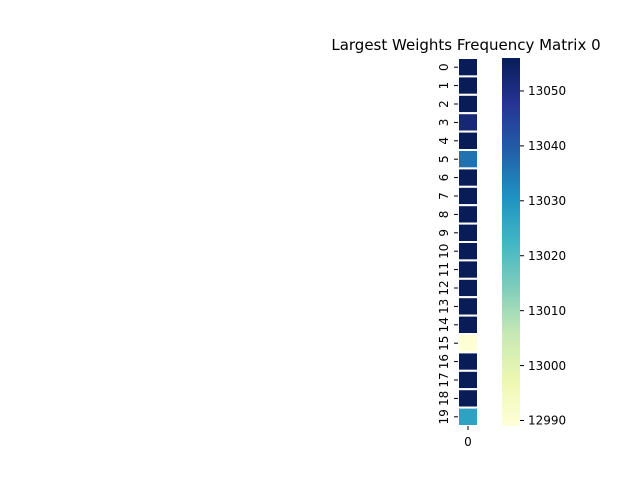 The image size is (640, 480). I want to click on row-tick-label: 16, so click(444, 361).